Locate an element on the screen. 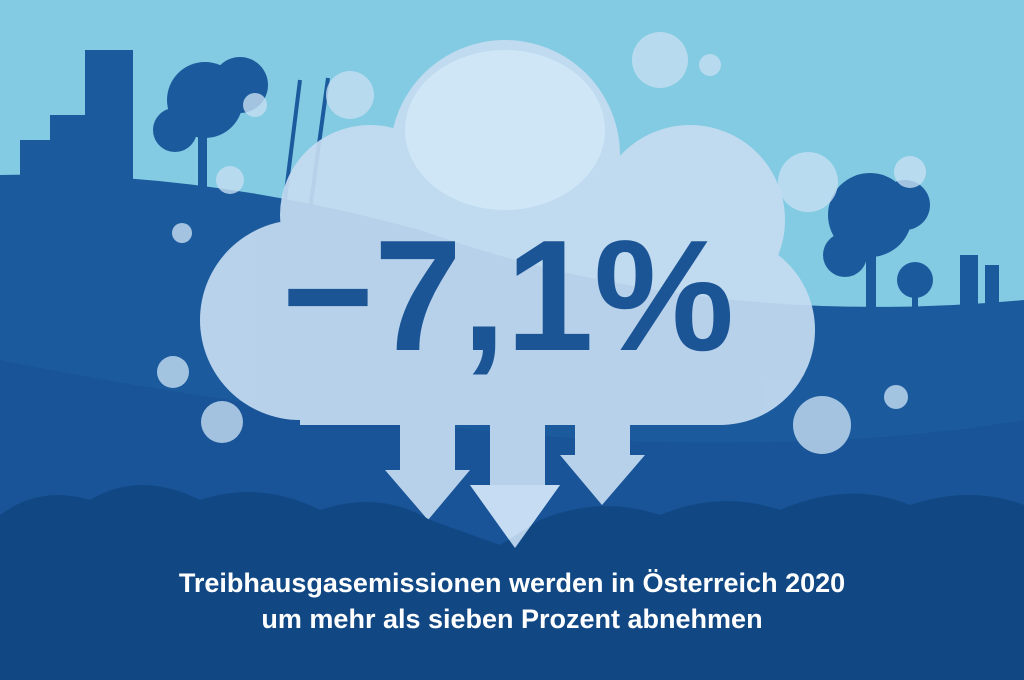 This screenshot has width=1024, height=680. headline: −7,1% is located at coordinates (508, 296).